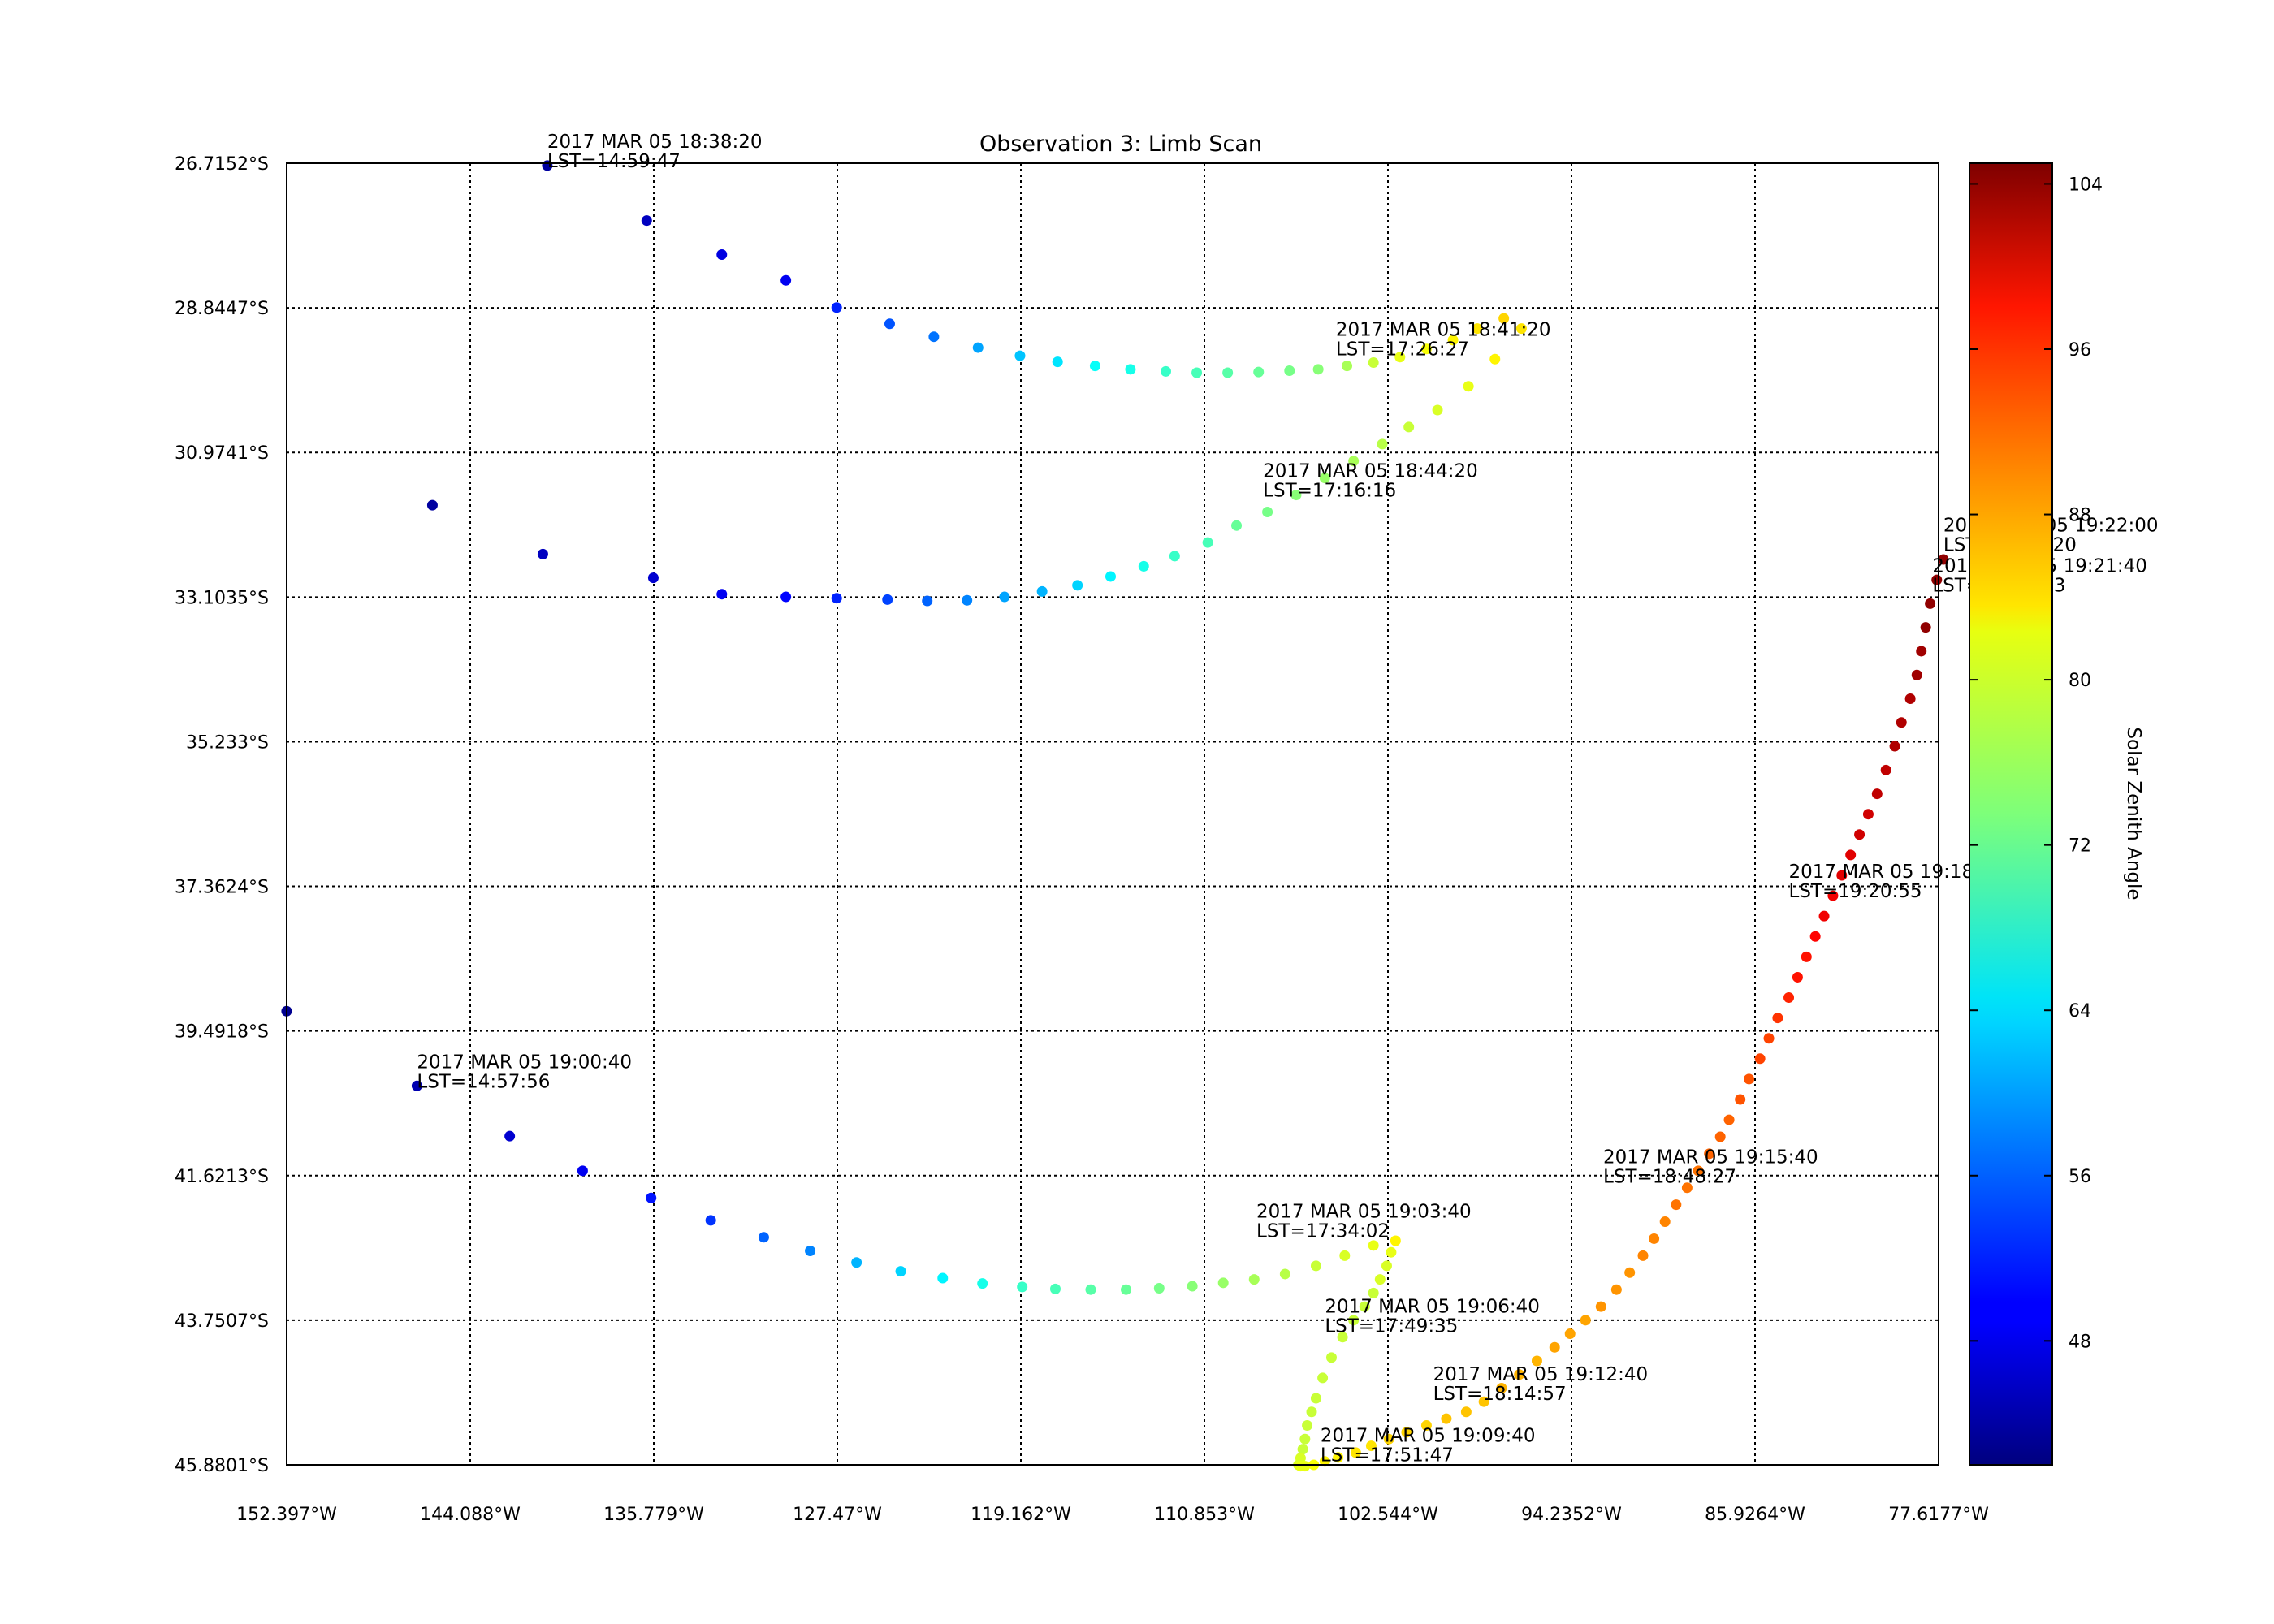 This screenshot has height=1624, width=2274. What do you see at coordinates (1388, 1515) in the screenshot?
I see `x-tick-label: 102.544°W` at bounding box center [1388, 1515].